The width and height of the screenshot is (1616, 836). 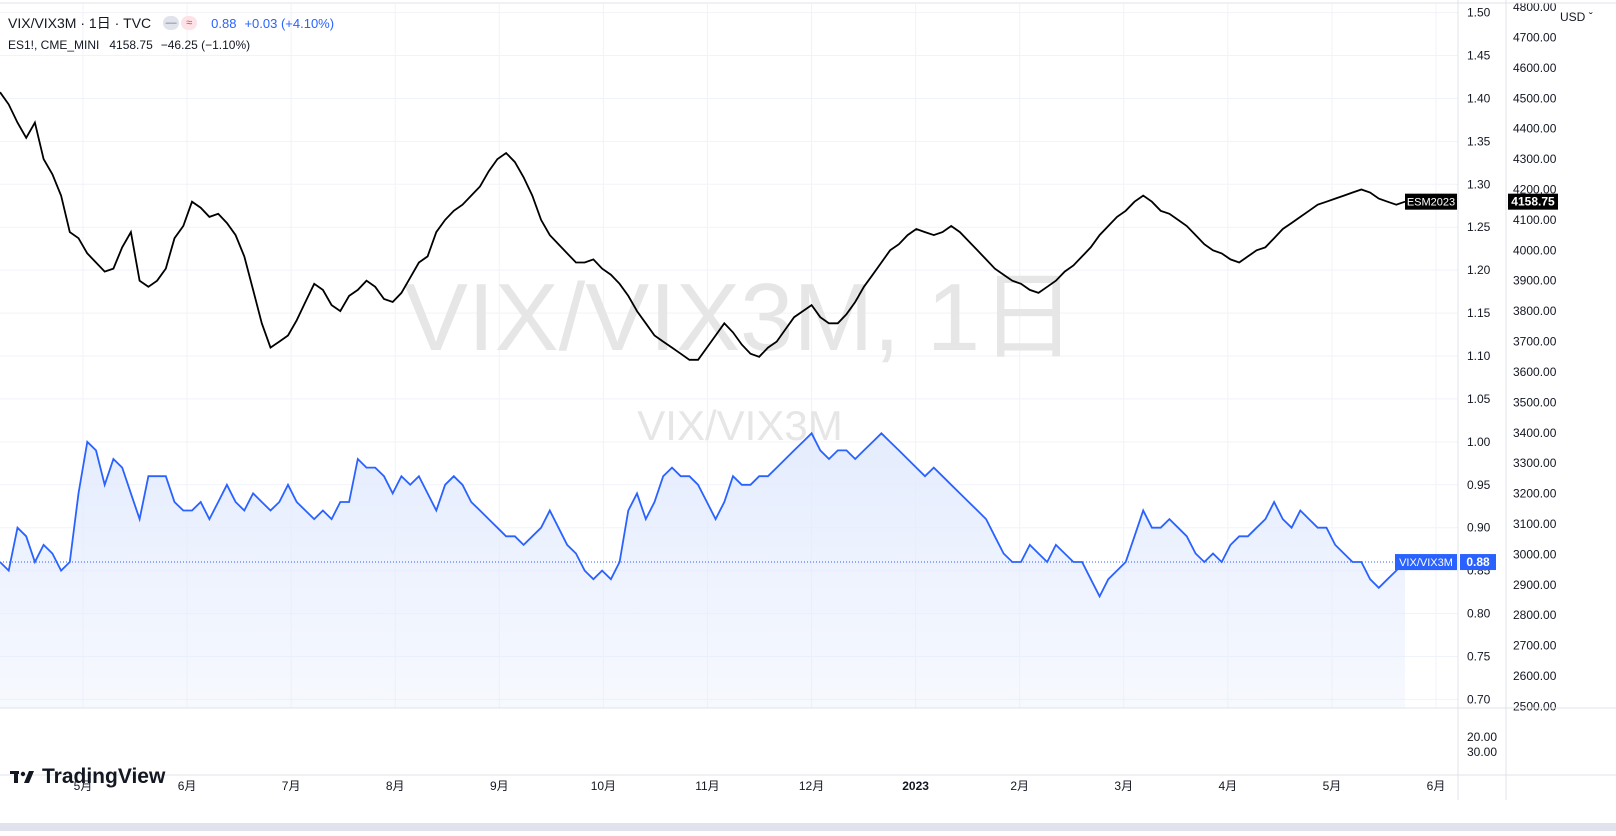 I want to click on overlay-axis-tick-label: 4100.00, so click(x=1535, y=220).